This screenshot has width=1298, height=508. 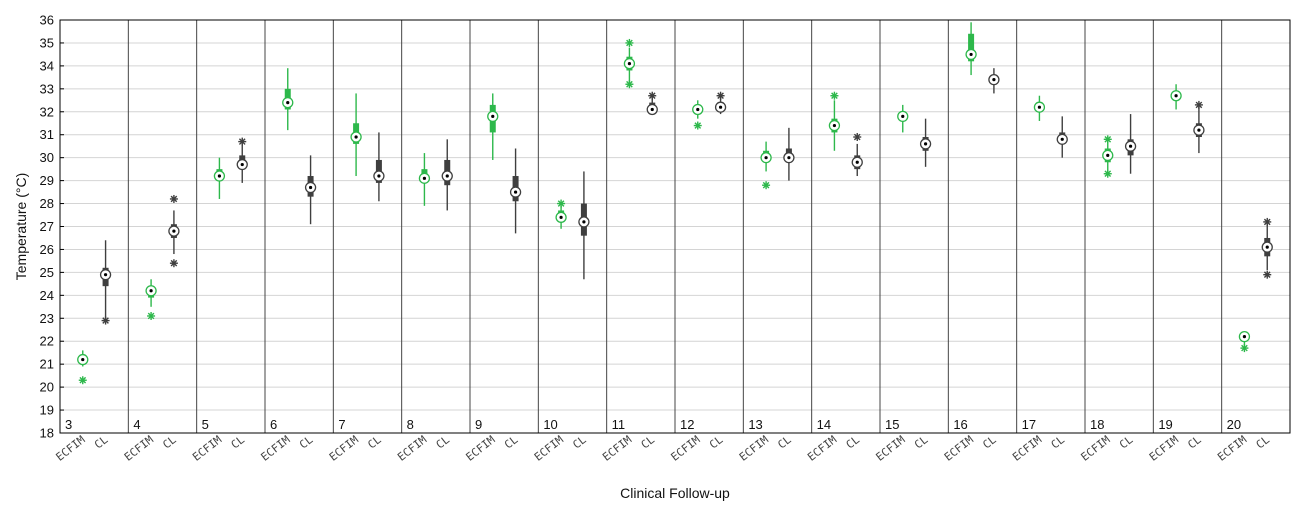 I want to click on panel-label: 4, so click(x=136, y=424).